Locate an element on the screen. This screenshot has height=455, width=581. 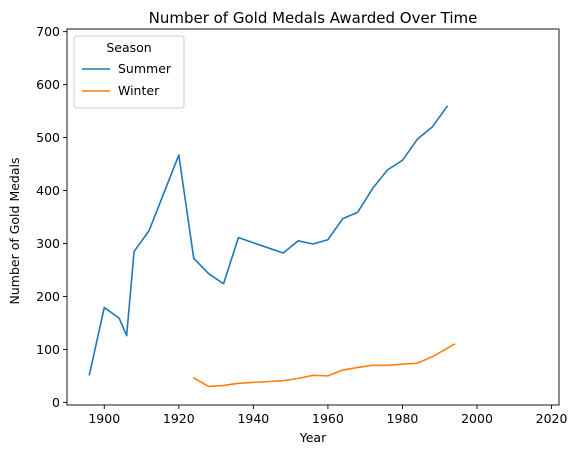
x-tick-label-1920: 1920 is located at coordinates (179, 418).